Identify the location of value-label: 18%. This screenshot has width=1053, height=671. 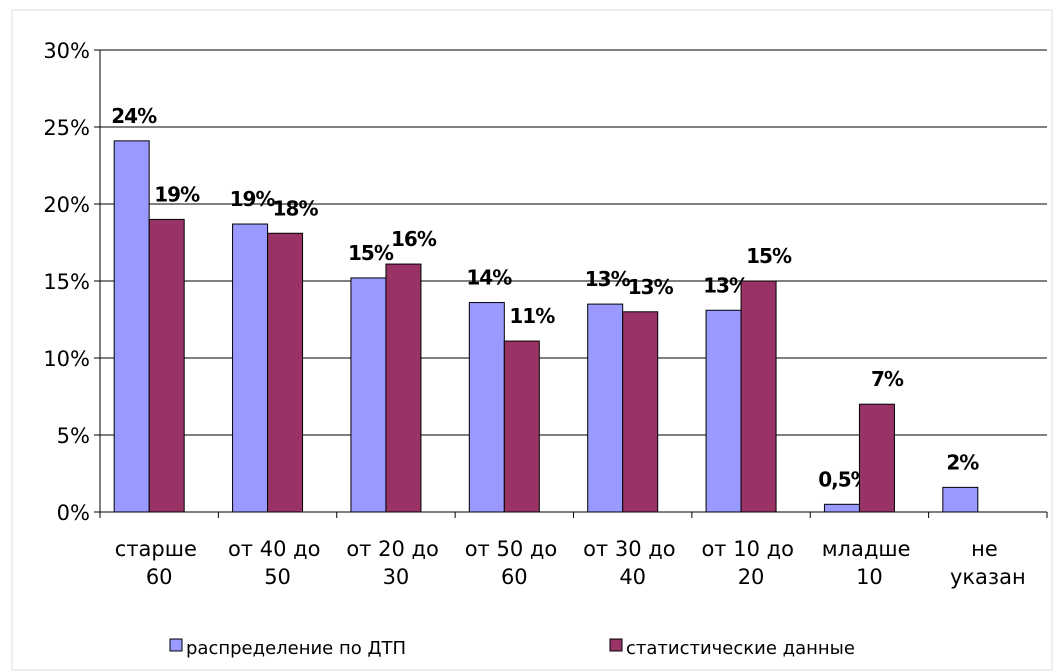
(296, 208).